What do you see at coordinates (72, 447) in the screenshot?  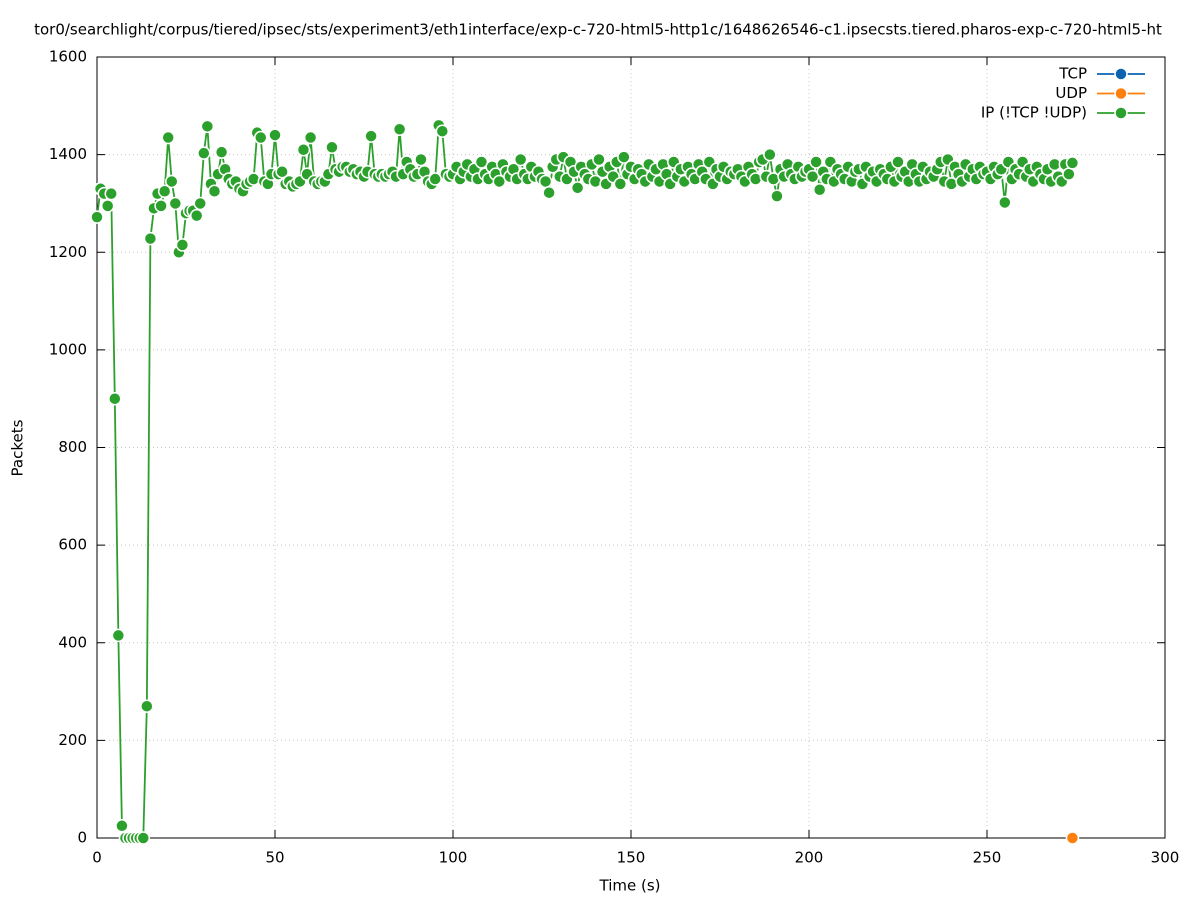 I see `y-tick-label: 800` at bounding box center [72, 447].